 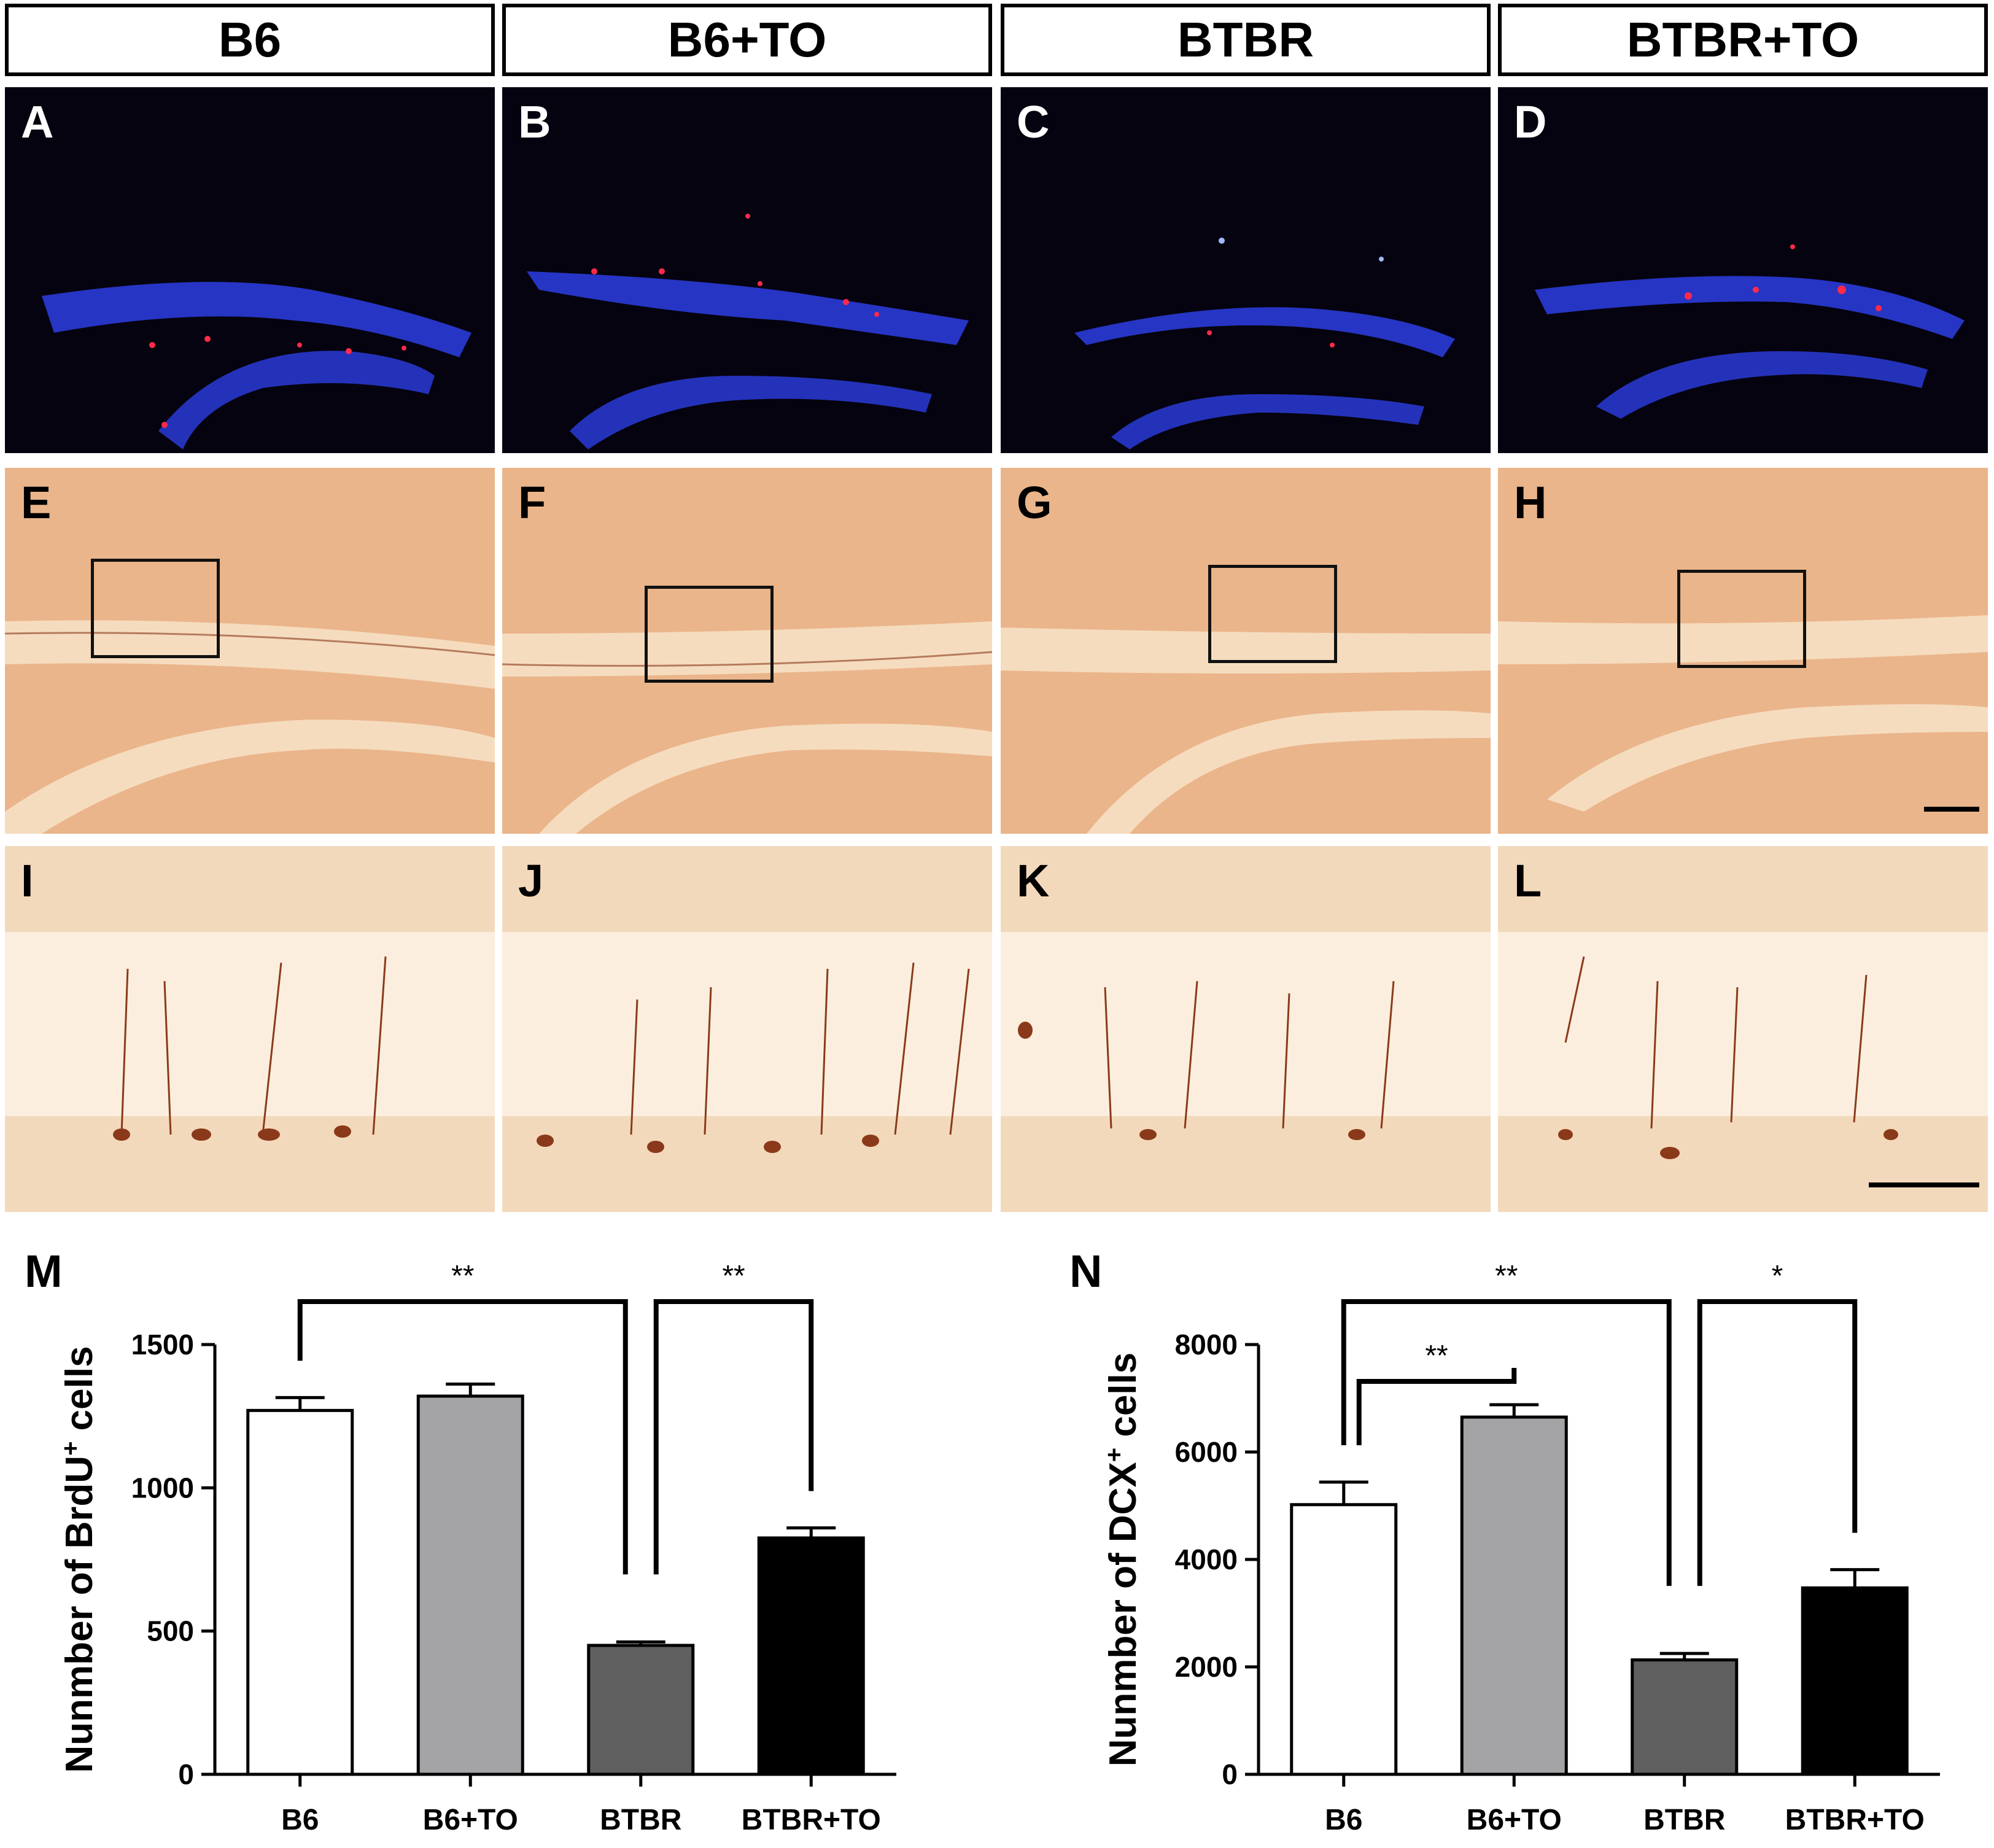 I want to click on y-tick-label: 500, so click(x=170, y=1631).